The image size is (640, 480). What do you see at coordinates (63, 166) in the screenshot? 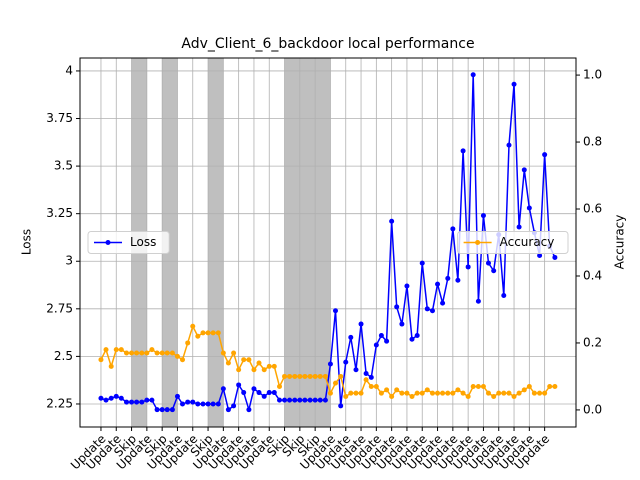
I see `y-tick-label: 3.5` at bounding box center [63, 166].